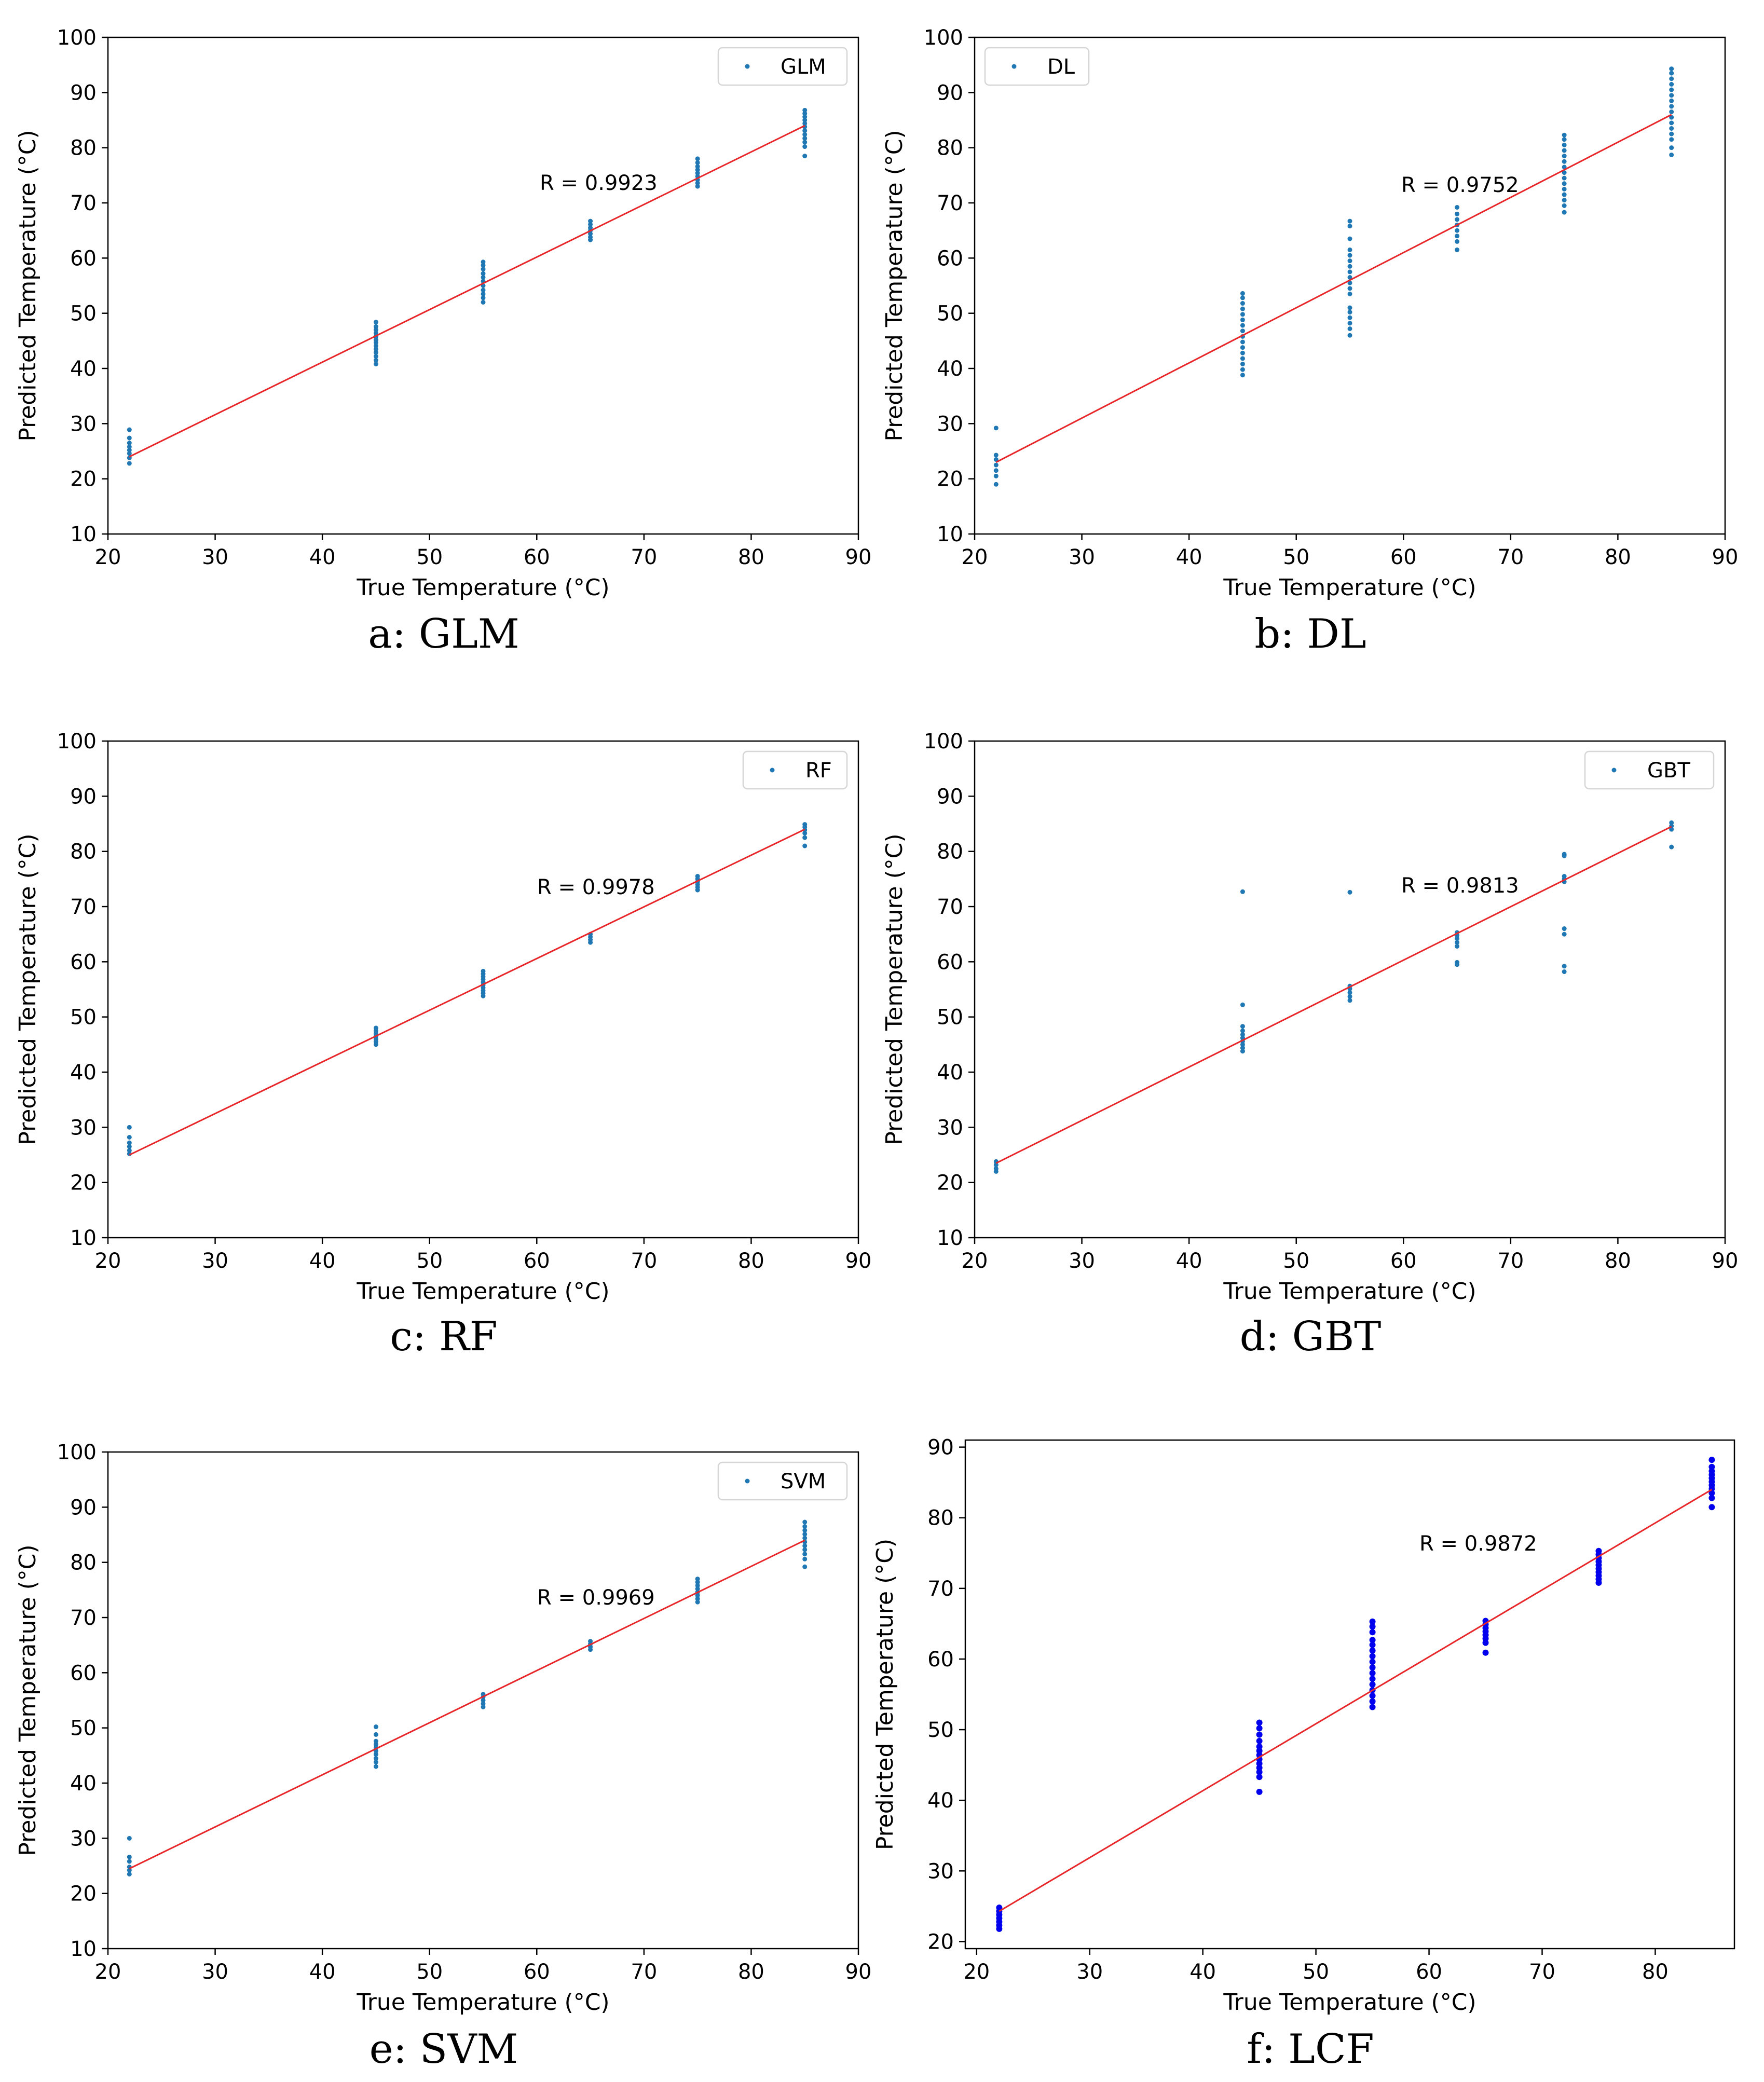  What do you see at coordinates (1669, 771) in the screenshot?
I see `legend-label: GBT` at bounding box center [1669, 771].